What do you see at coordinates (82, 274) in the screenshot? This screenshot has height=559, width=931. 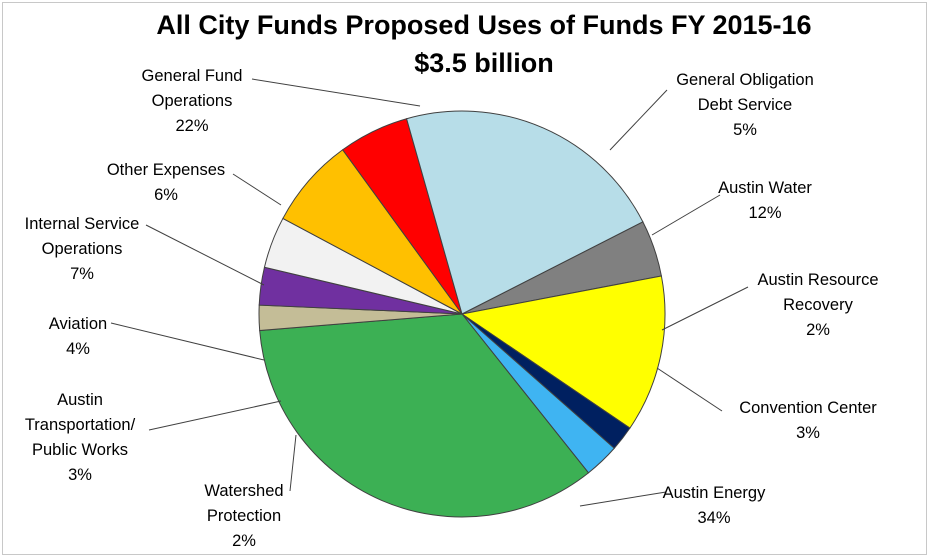 I see `slice-percent: 7%` at bounding box center [82, 274].